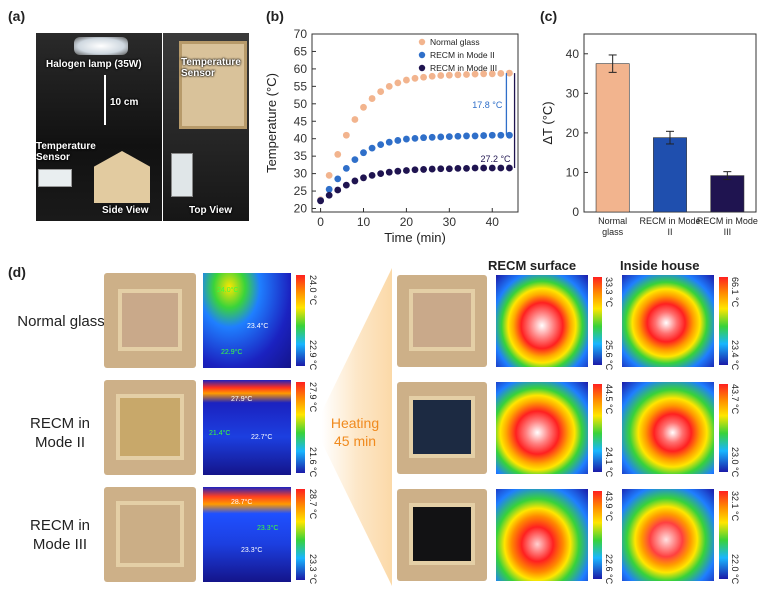 The height and width of the screenshot is (597, 768). What do you see at coordinates (668, 321) in the screenshot?
I see `thermal-normal-inside` at bounding box center [668, 321].